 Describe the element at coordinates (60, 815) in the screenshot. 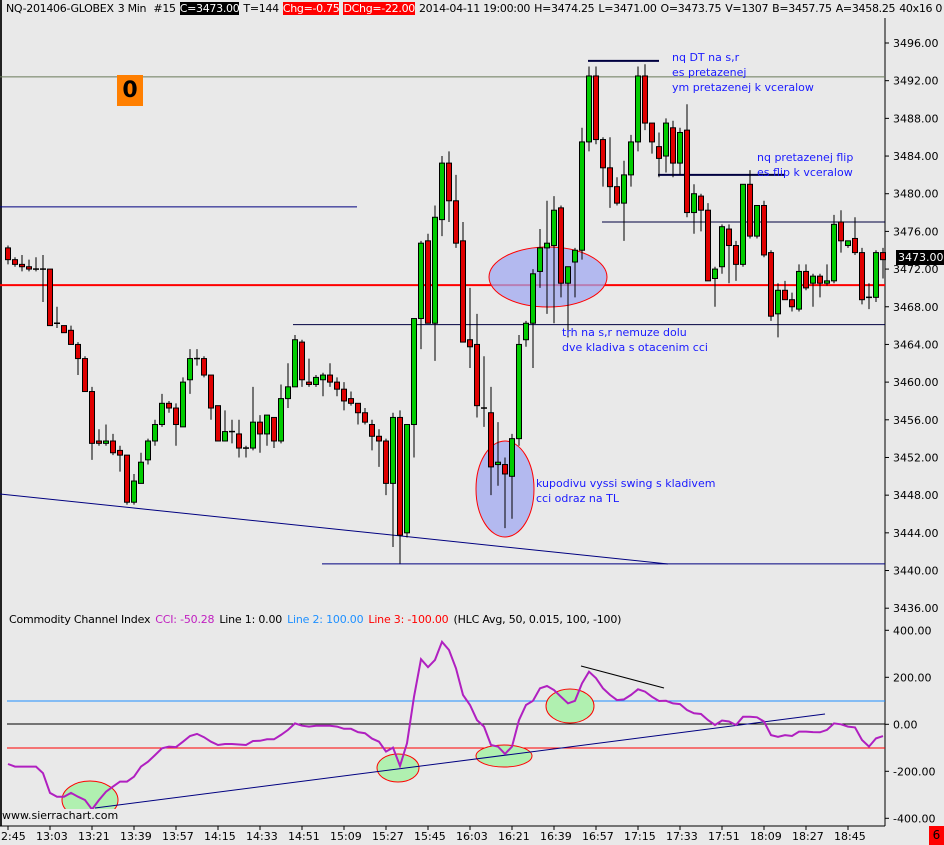

I see `watermark: www.sierrachart.com` at that location.